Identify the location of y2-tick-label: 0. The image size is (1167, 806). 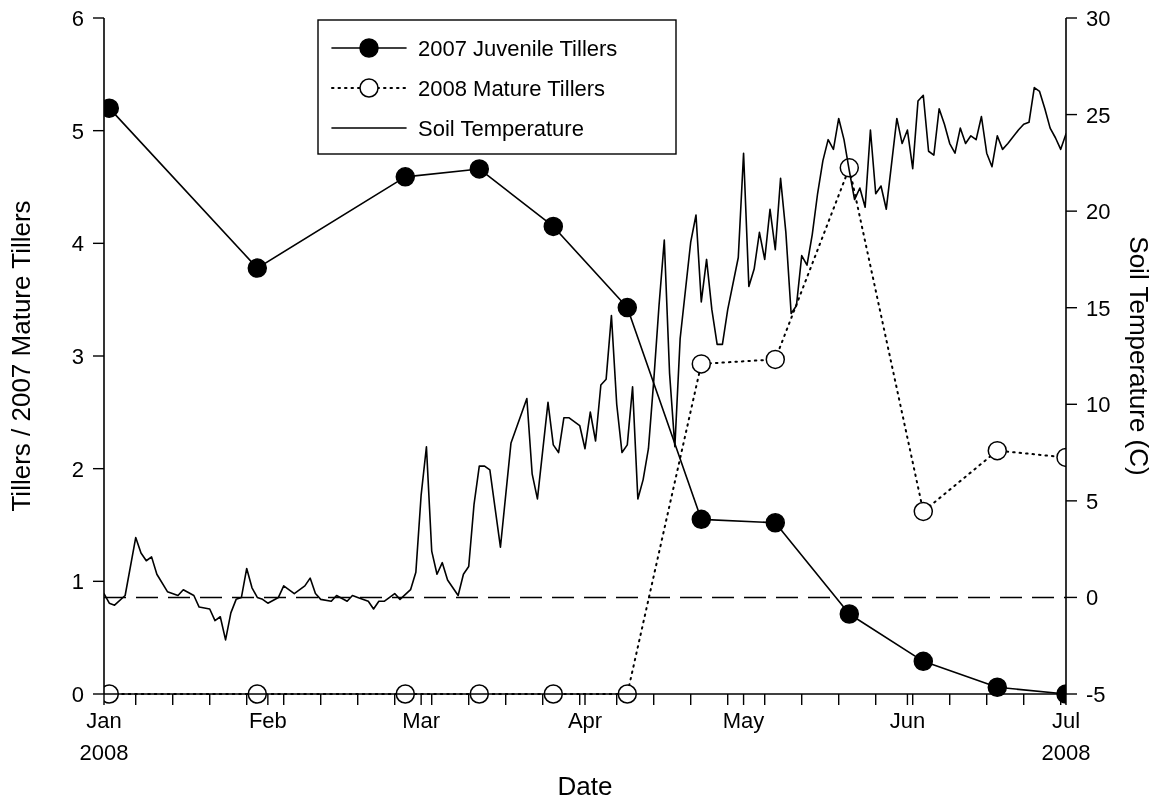
(1092, 598).